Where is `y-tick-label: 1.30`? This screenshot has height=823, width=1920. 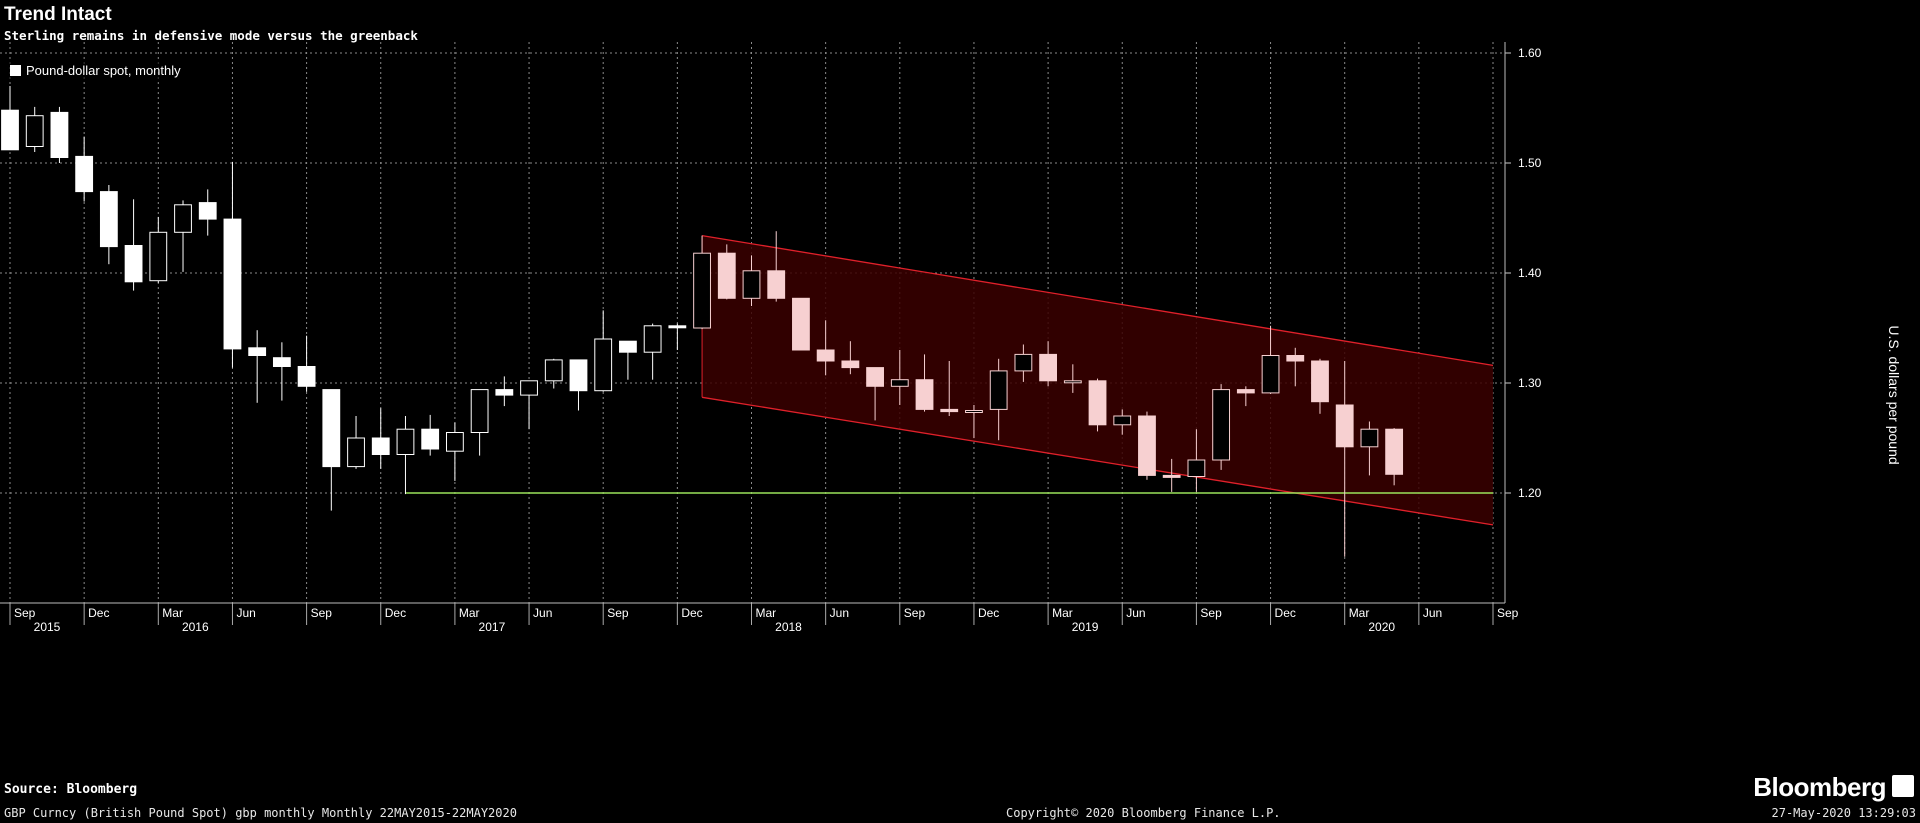
y-tick-label: 1.30 is located at coordinates (1530, 383).